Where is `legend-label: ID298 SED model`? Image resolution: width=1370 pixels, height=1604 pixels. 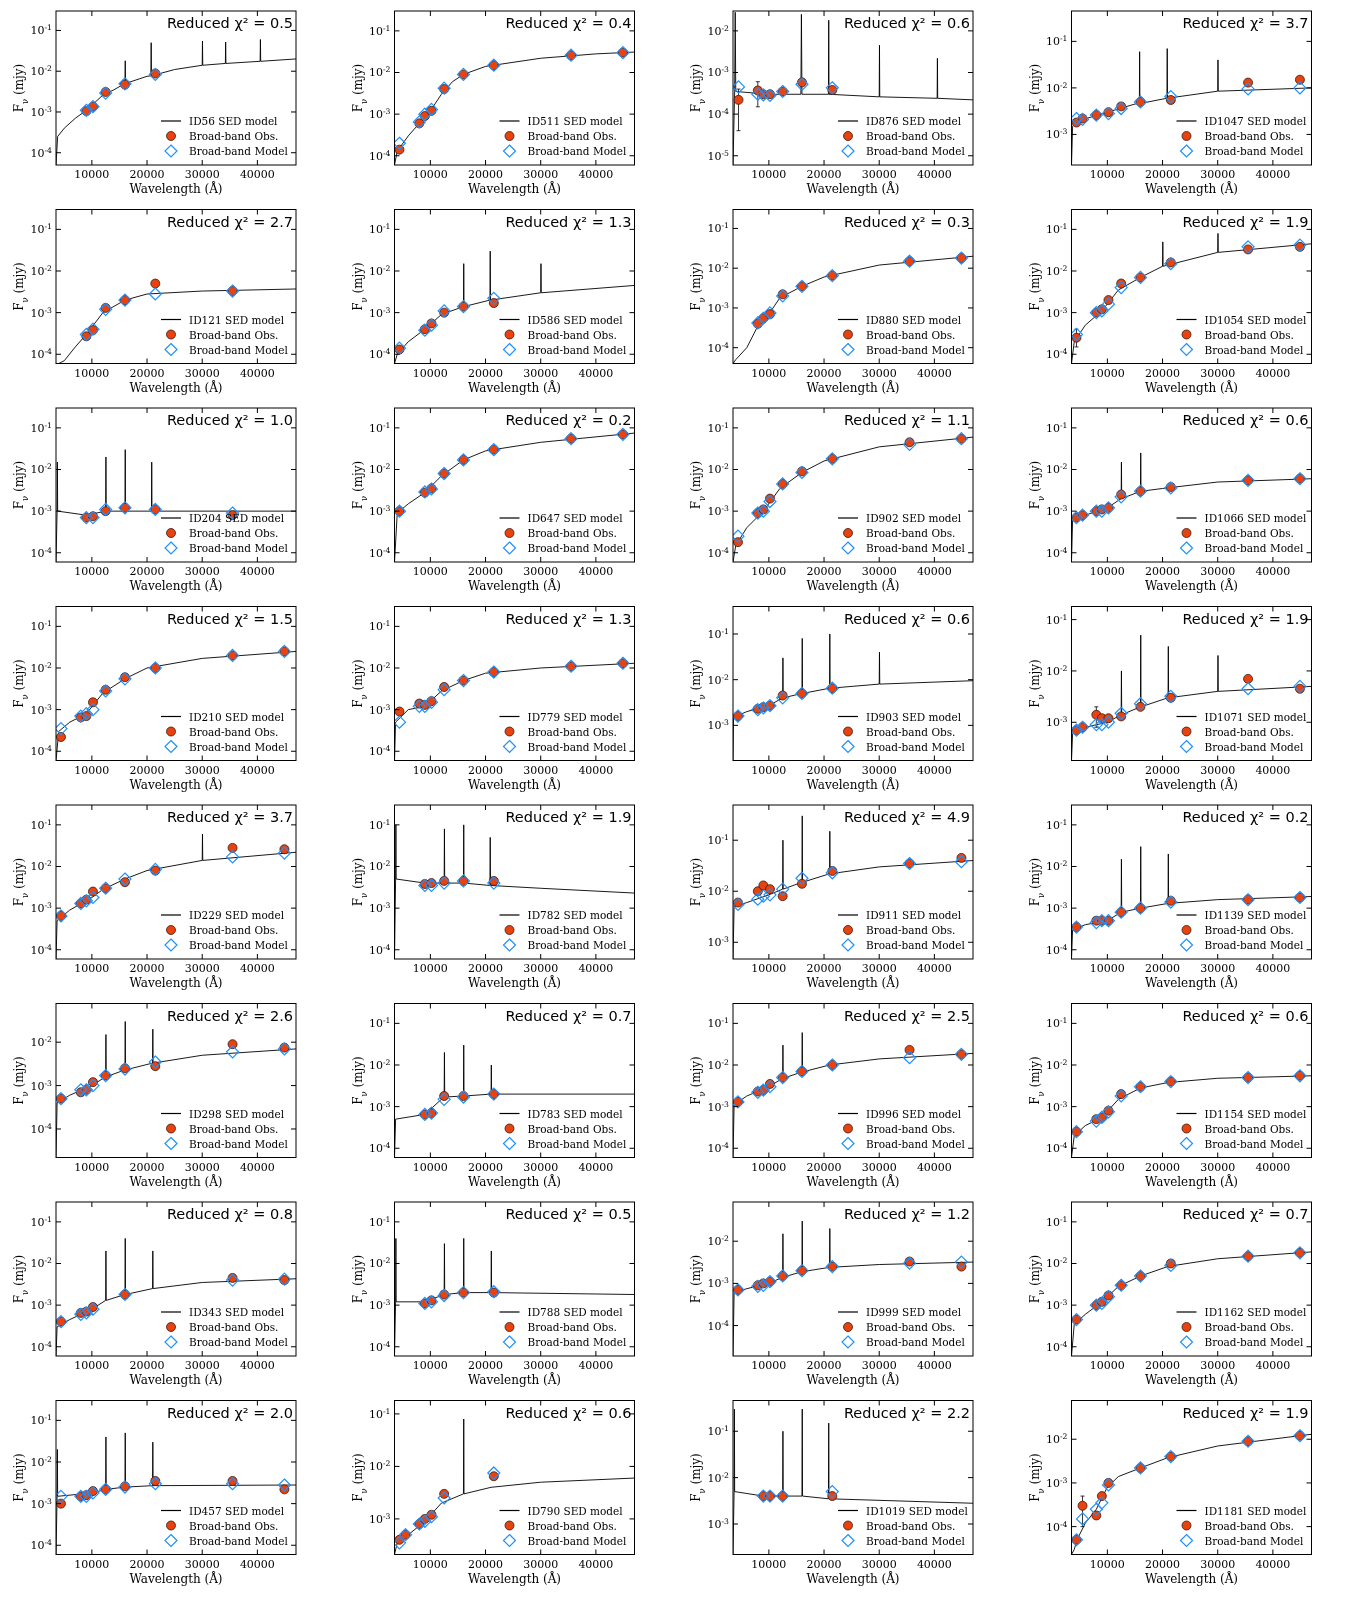
legend-label: ID298 SED model is located at coordinates (237, 1113).